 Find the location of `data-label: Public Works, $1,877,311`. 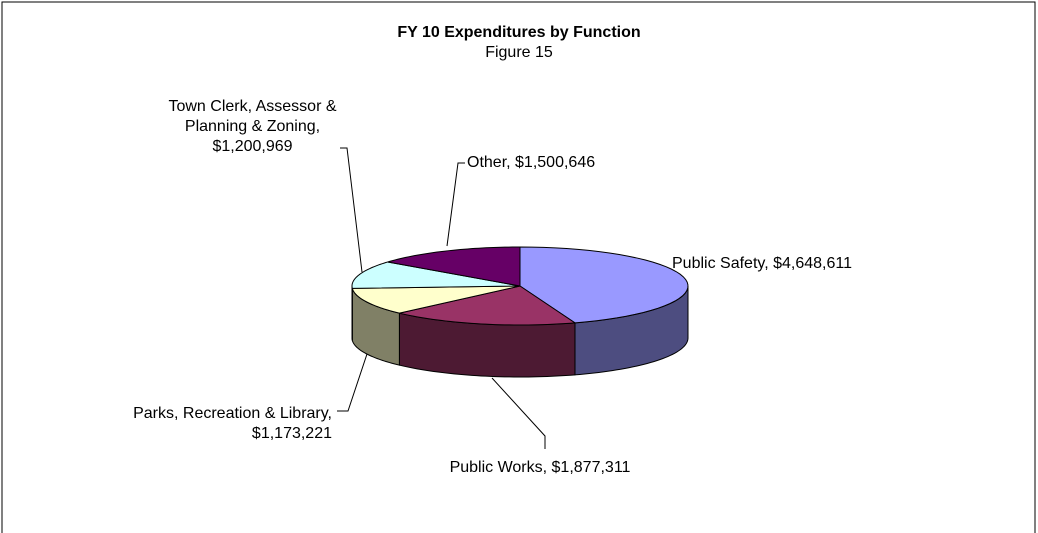

data-label: Public Works, $1,877,311 is located at coordinates (540, 468).